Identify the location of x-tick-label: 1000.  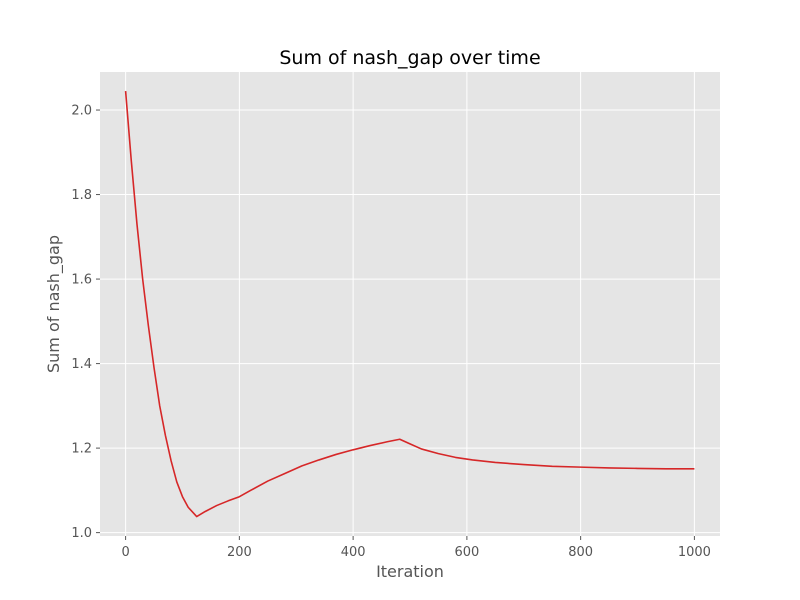
(694, 552).